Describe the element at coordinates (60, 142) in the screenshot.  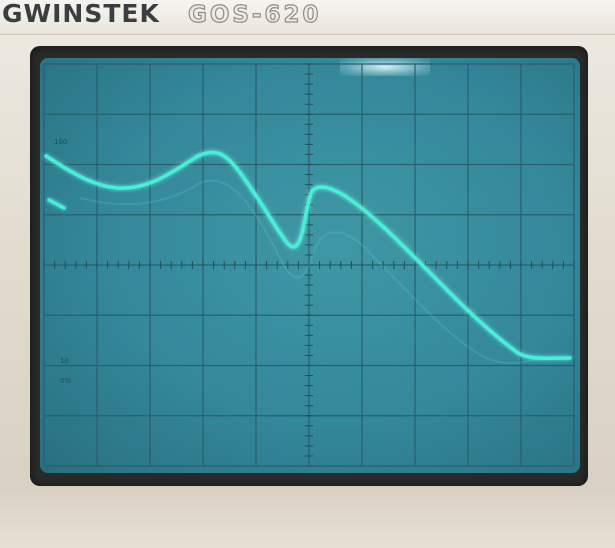
I see `scale-label-100: 100` at that location.